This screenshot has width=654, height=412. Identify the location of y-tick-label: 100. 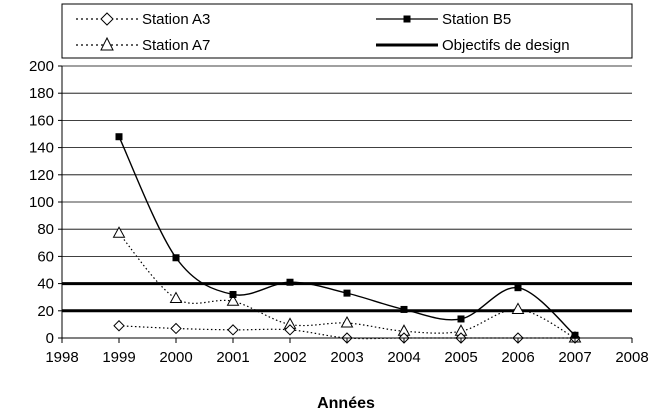
(41, 202).